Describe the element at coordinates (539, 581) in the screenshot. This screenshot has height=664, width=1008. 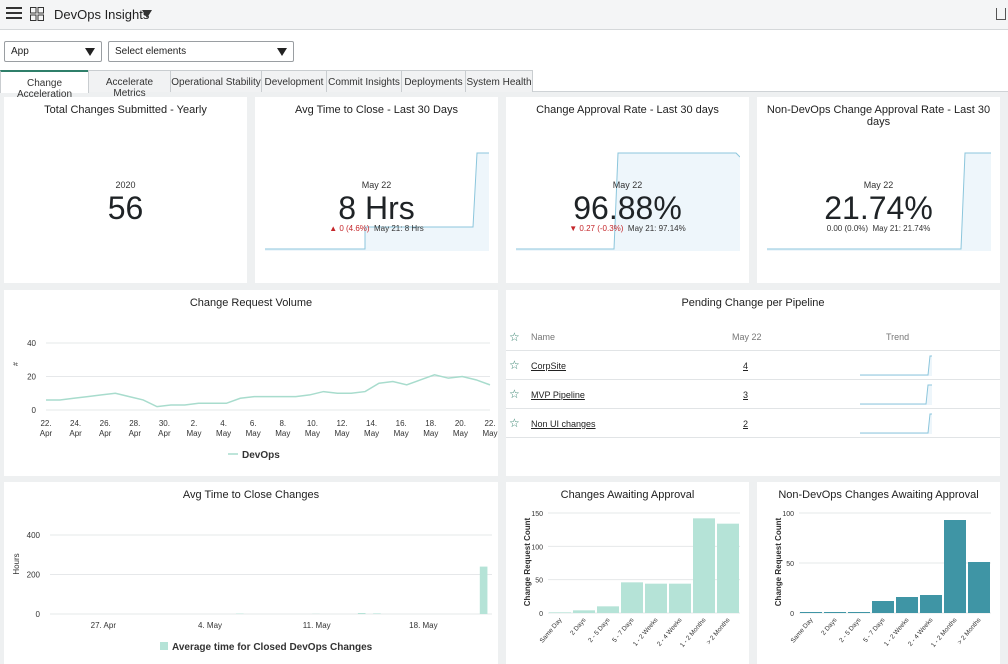
I see `y-tick-label: 50` at that location.